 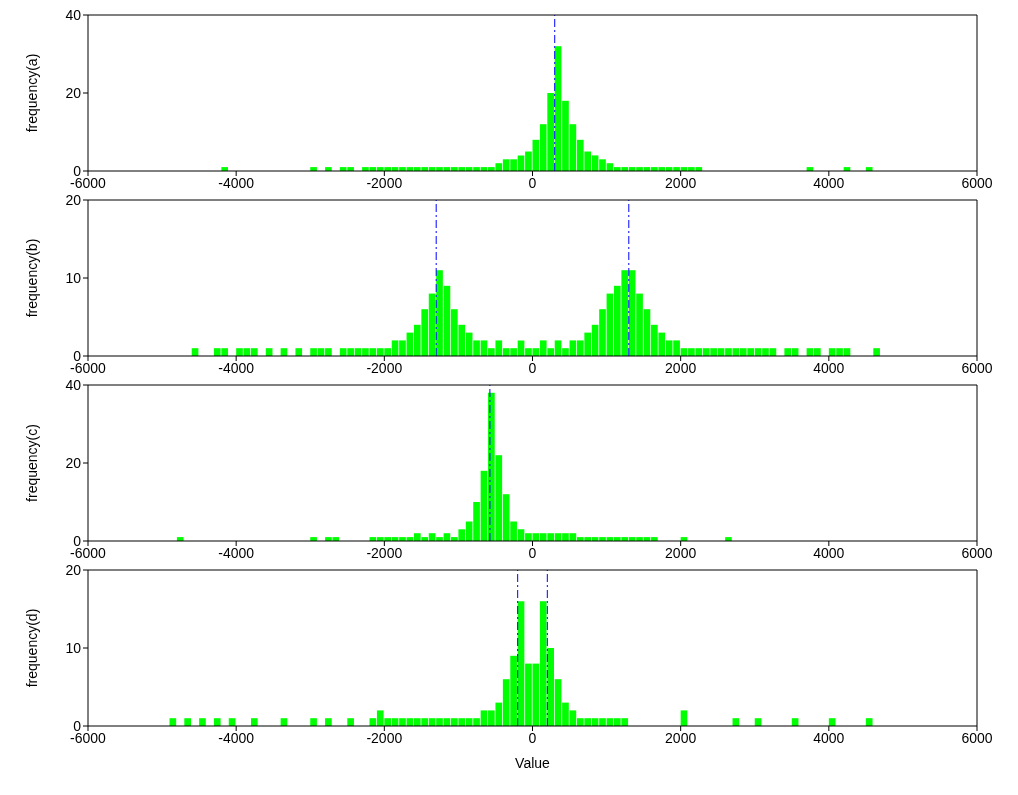 I want to click on y-axis-title: frequency(a), so click(x=31, y=93).